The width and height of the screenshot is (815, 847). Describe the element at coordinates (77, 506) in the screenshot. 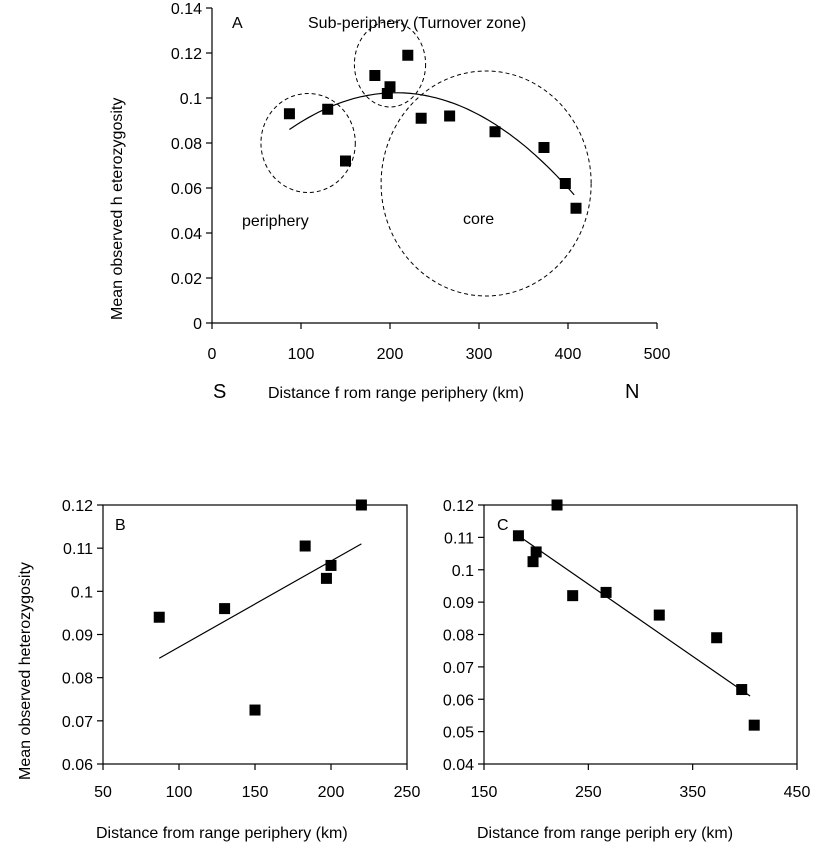

I see `y-tick-label-b: 0.12` at that location.